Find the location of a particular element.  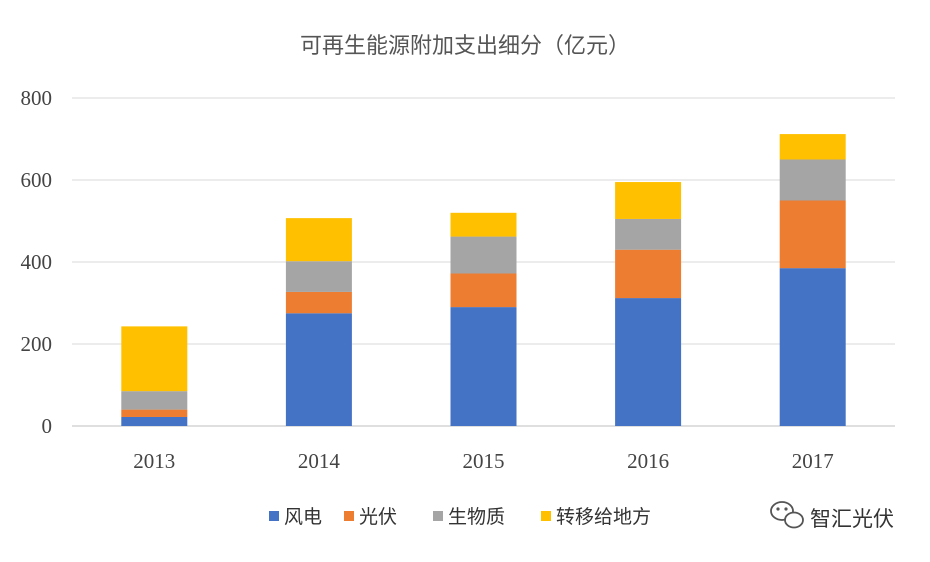

x-axis-ticks: 2013 2014 2015 2016 2017 is located at coordinates (483, 461).